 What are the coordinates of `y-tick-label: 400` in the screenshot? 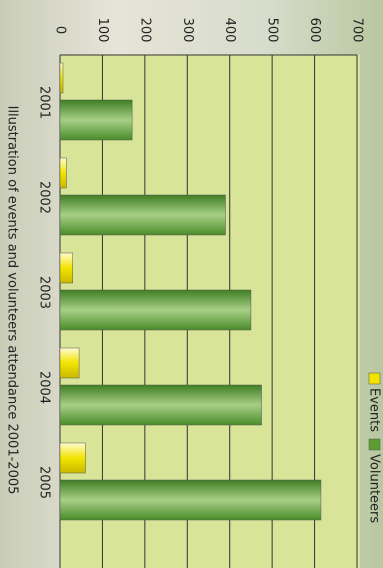 It's located at (229, 30).